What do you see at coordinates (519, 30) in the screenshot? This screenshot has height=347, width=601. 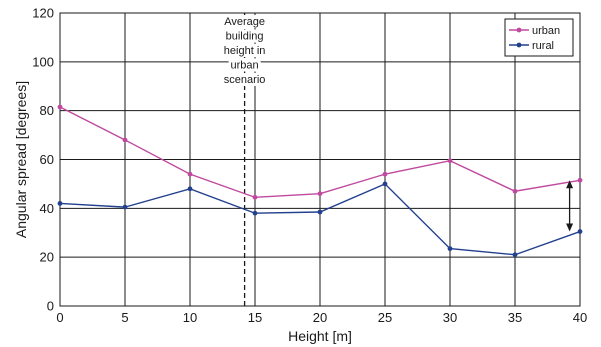 I see `legend-marker-urban` at bounding box center [519, 30].